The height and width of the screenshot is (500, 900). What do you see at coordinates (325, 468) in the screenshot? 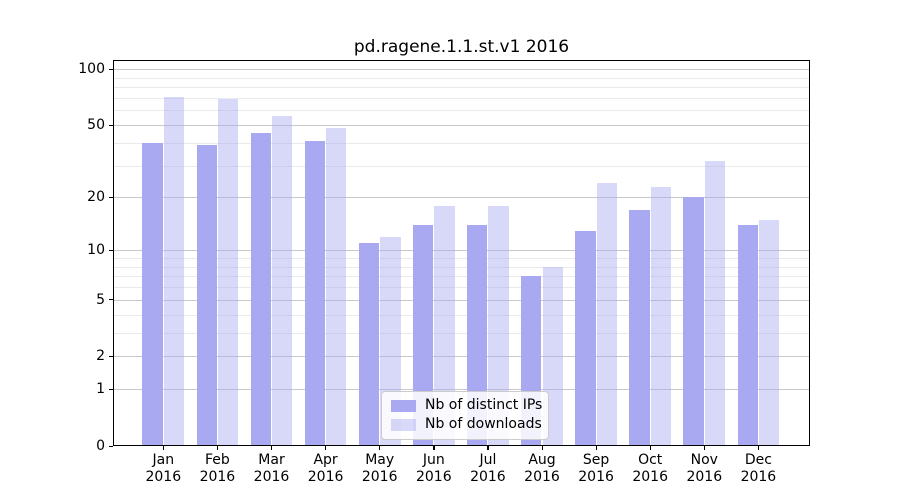
I see `x-tick-label-apr: Apr 2016` at bounding box center [325, 468].